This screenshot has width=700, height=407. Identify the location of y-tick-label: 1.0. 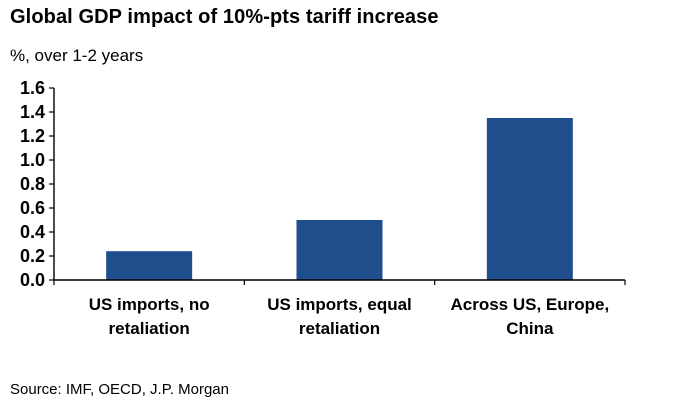
(32, 160).